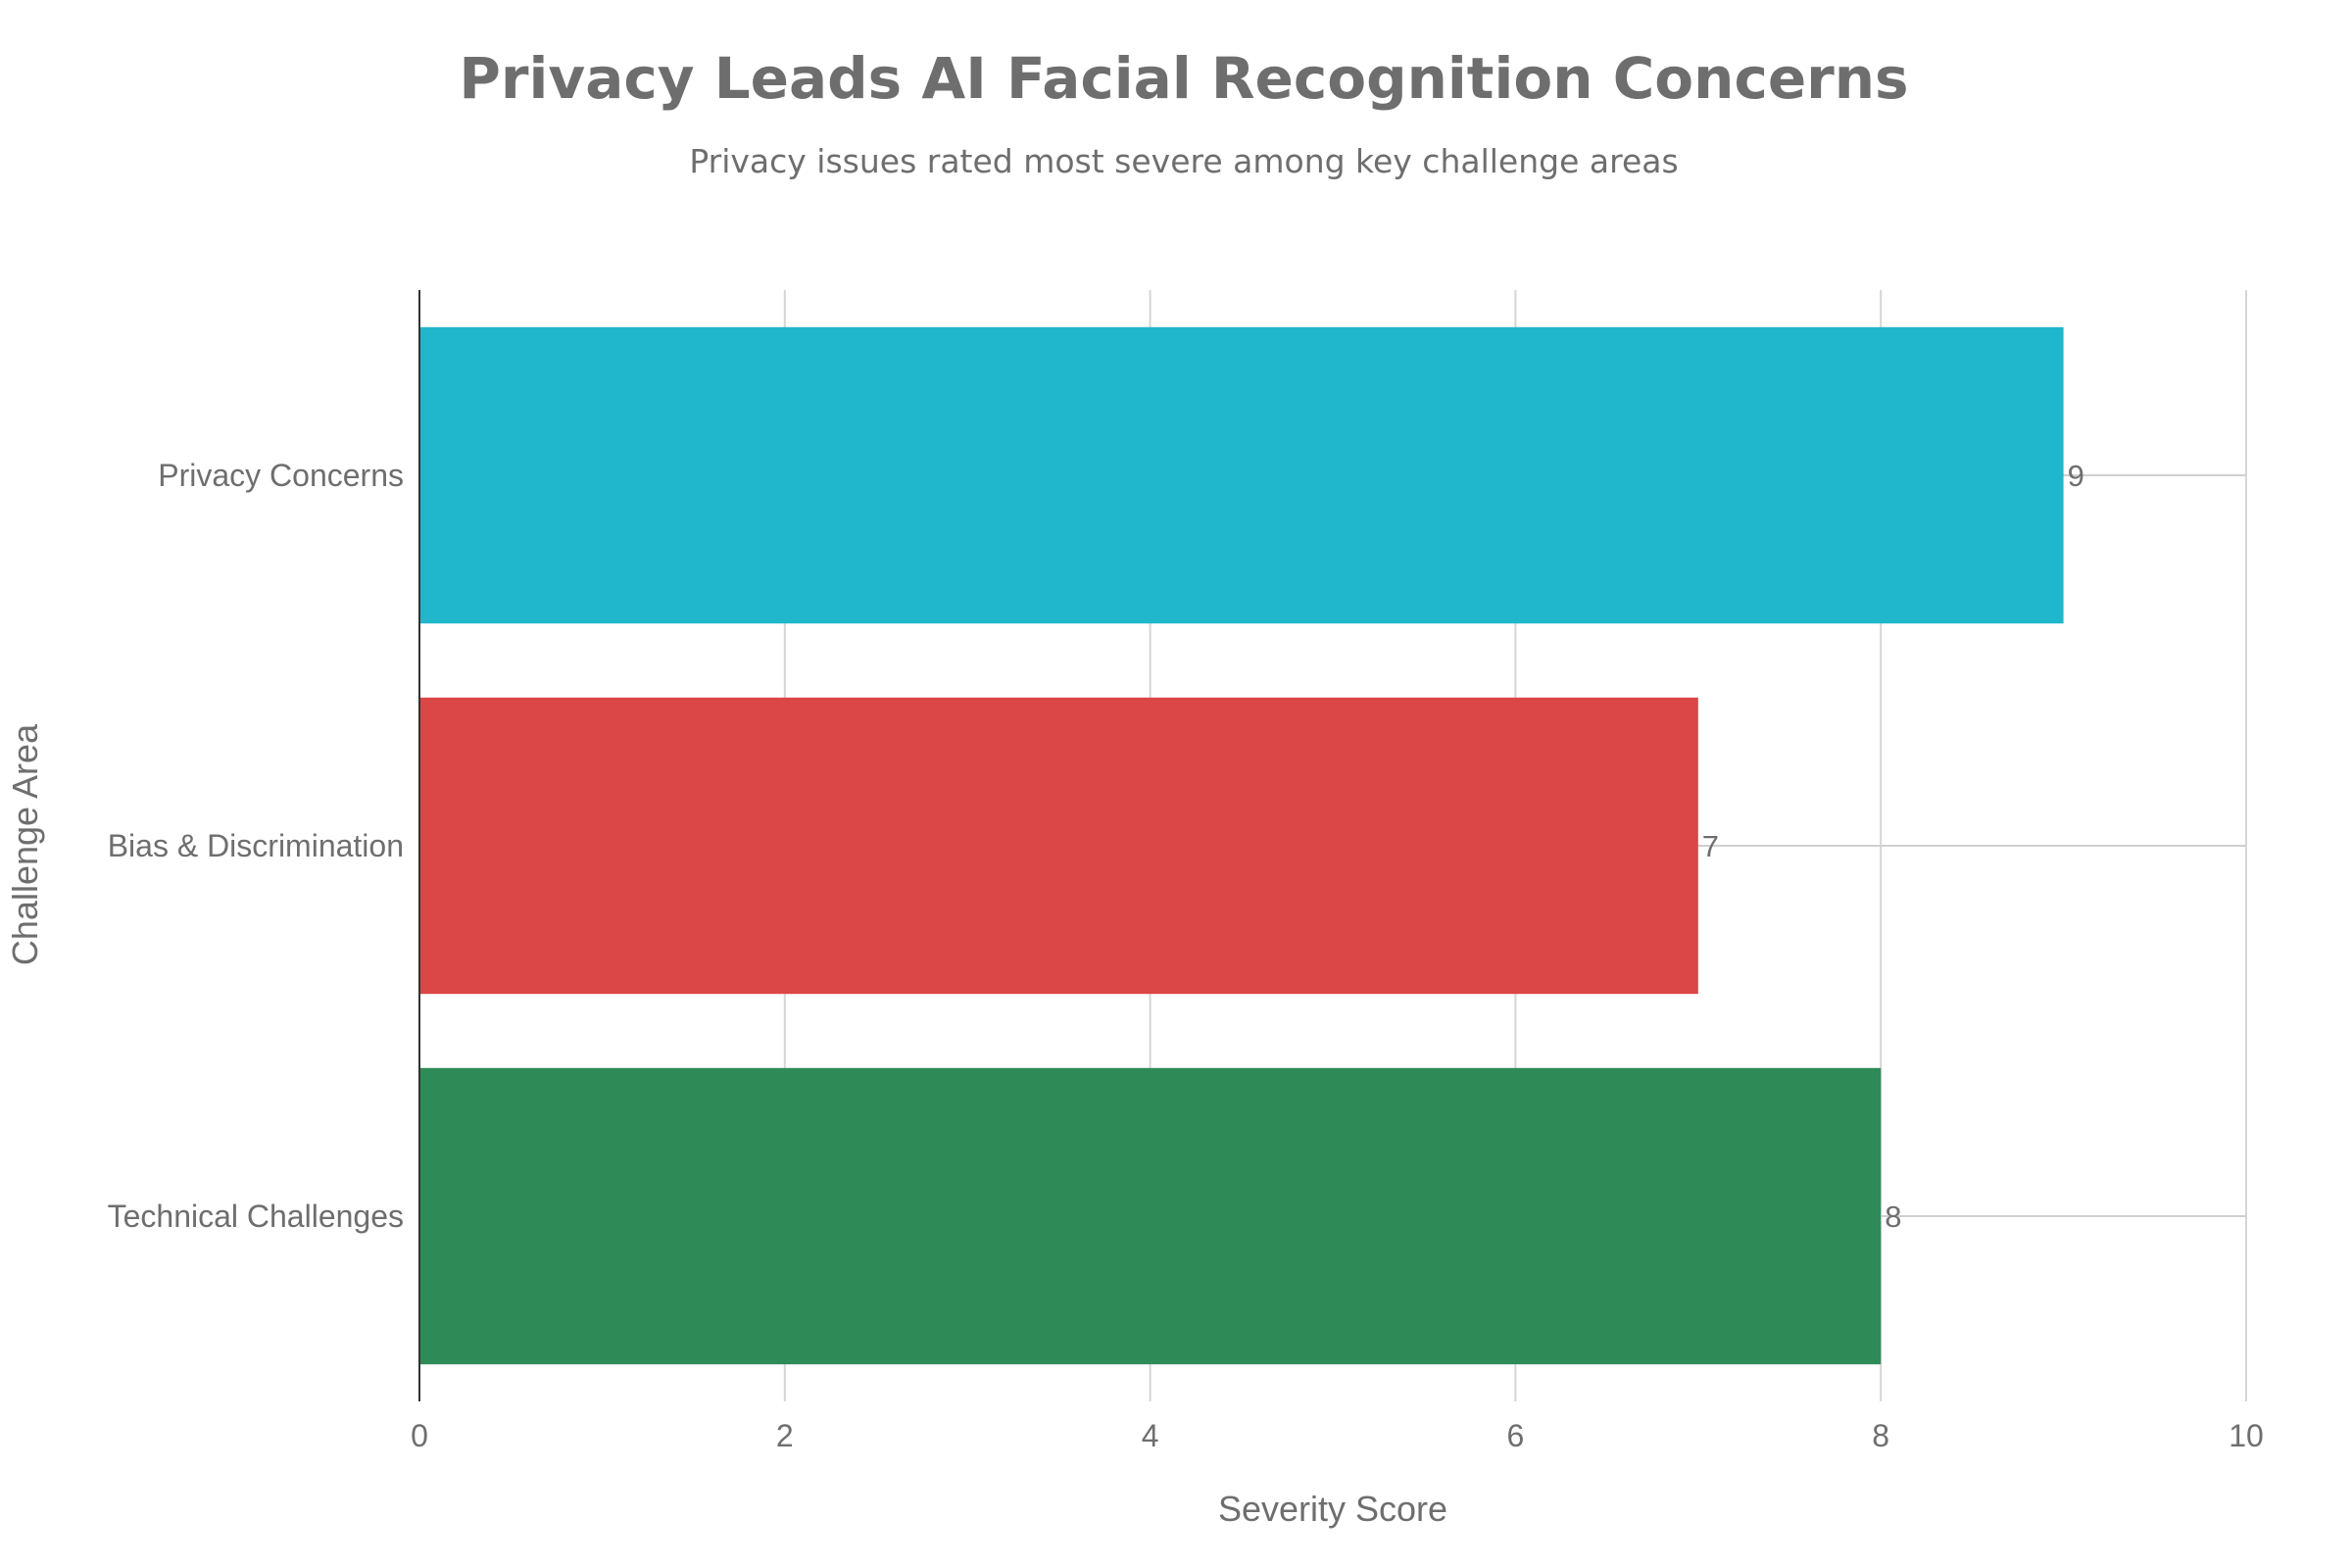 This screenshot has height=1568, width=2352. What do you see at coordinates (1880, 1435) in the screenshot?
I see `x-tick-label: 8` at bounding box center [1880, 1435].